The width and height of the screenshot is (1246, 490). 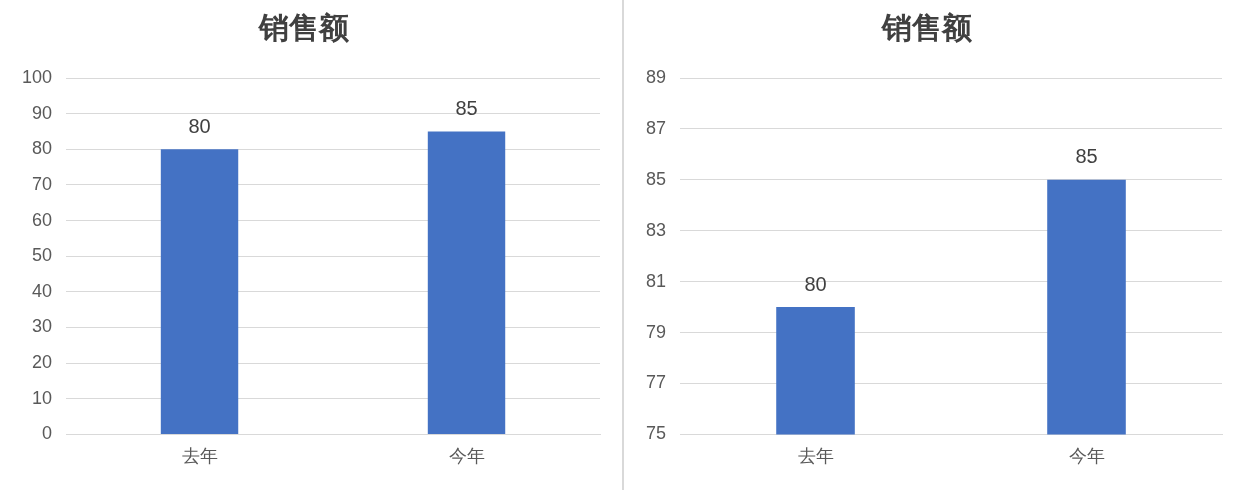 I want to click on y-tick-label: 40, so click(x=42, y=290).